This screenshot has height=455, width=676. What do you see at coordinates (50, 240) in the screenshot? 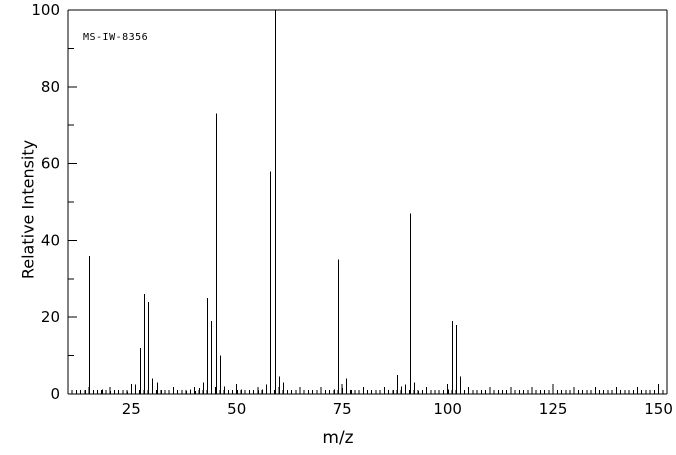
I see `svg-text: 40` at bounding box center [50, 240].